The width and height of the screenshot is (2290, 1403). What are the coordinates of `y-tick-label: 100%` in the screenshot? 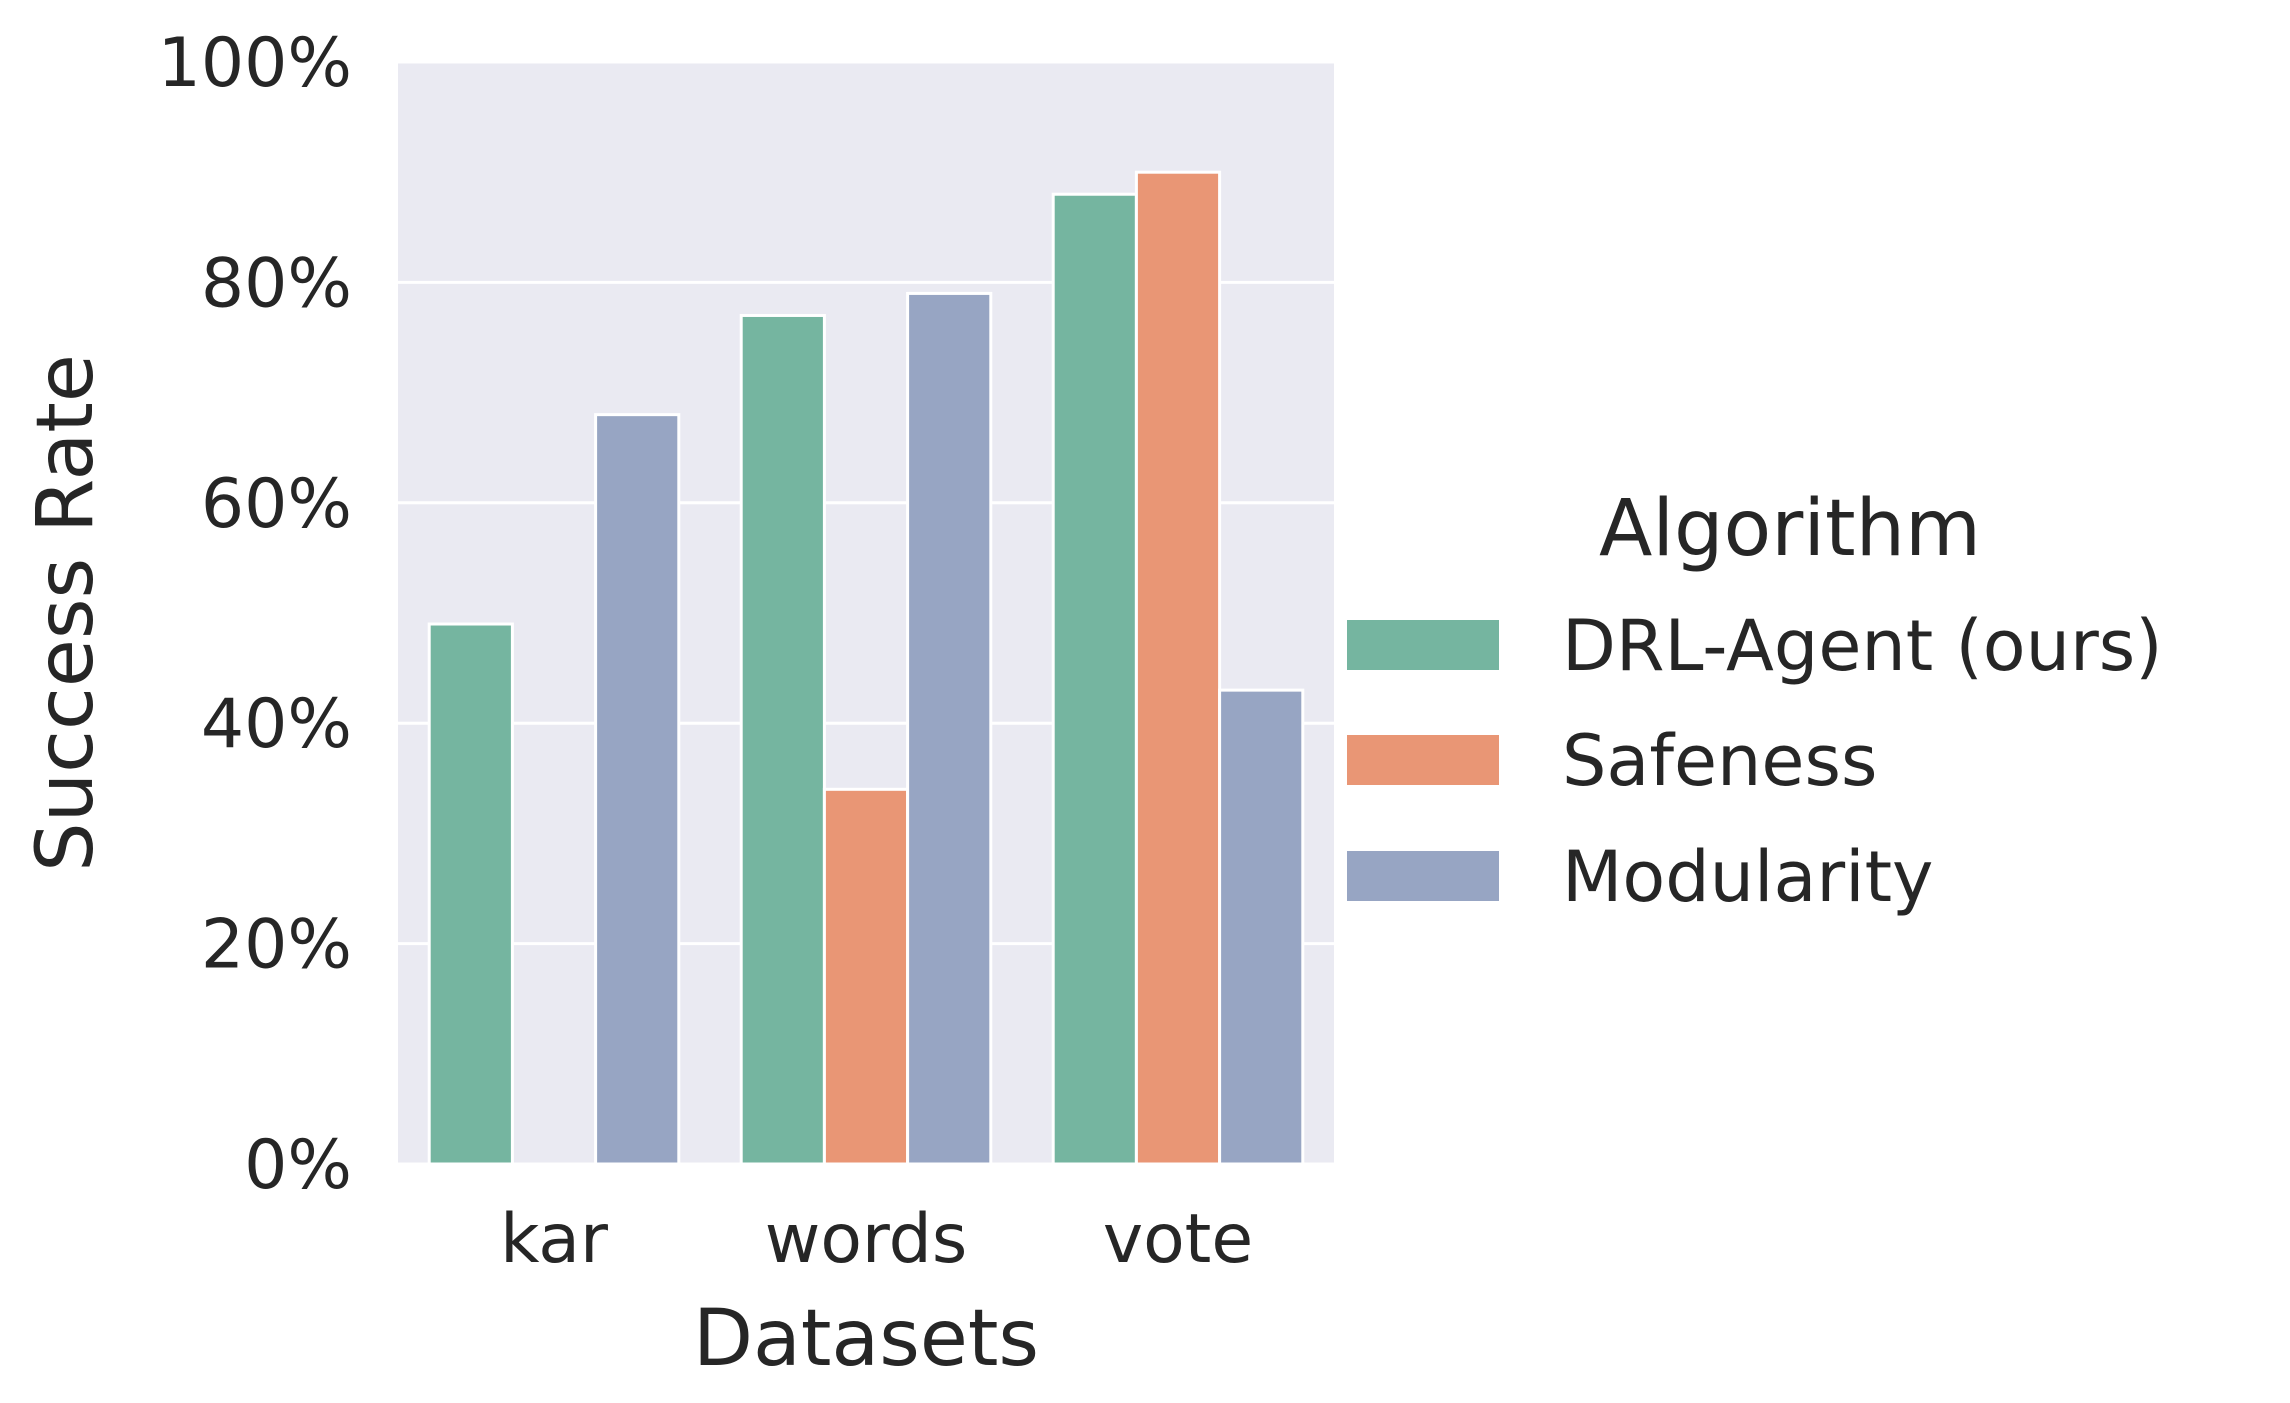 It's located at (255, 63).